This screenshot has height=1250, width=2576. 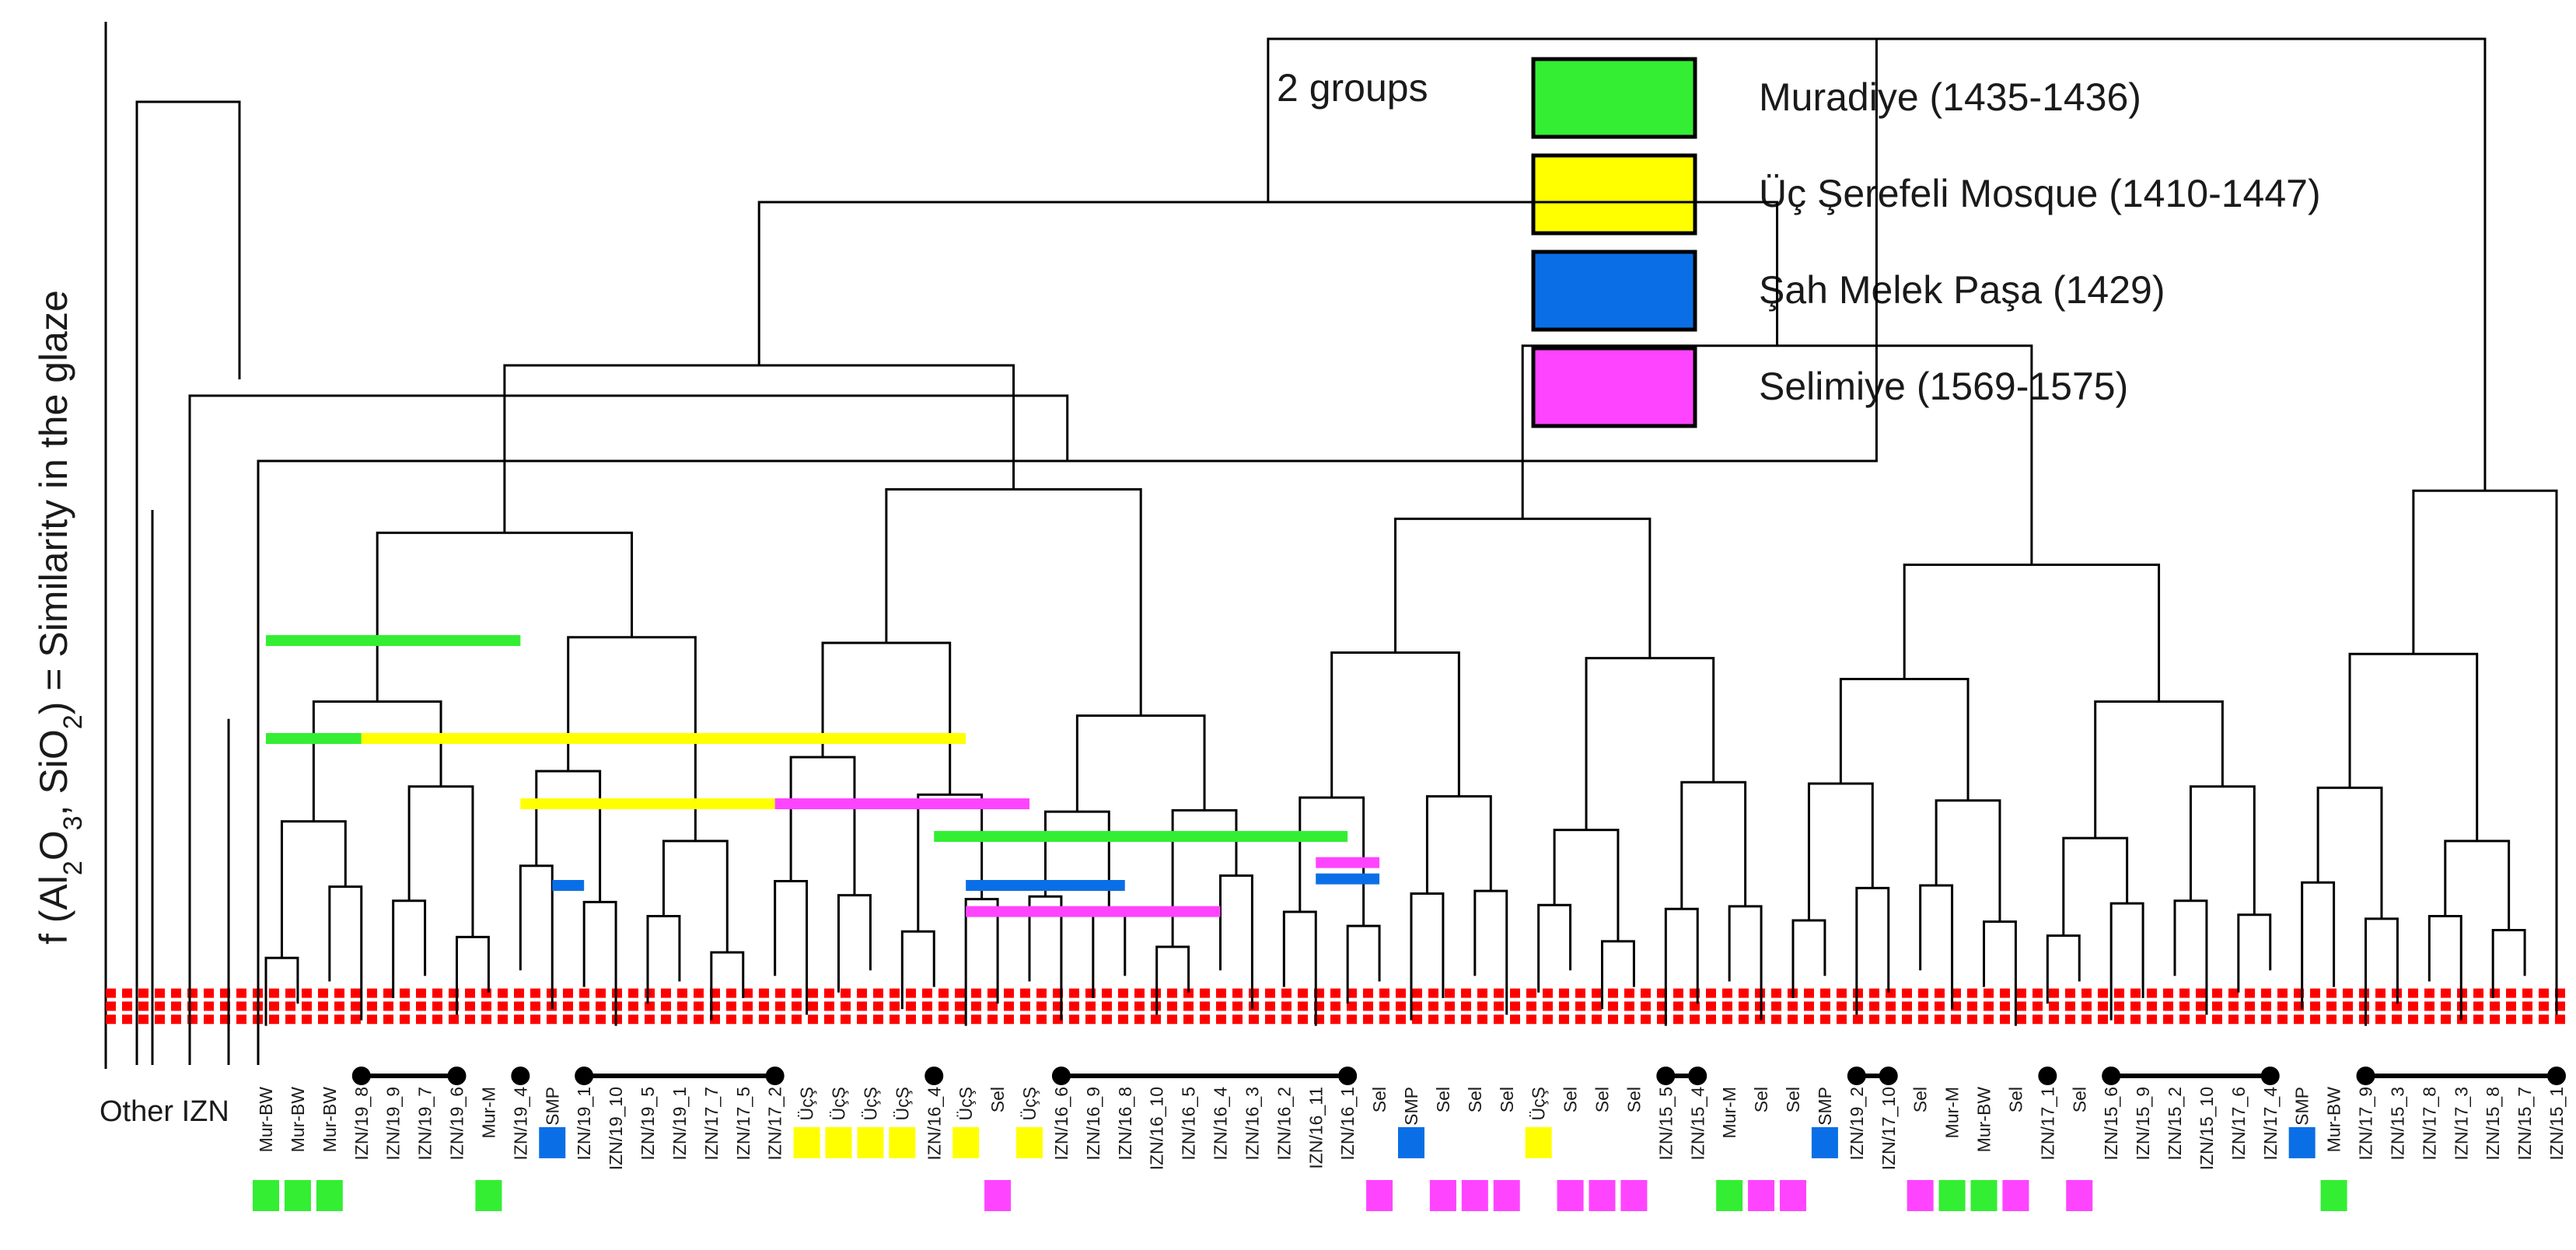 What do you see at coordinates (870, 1103) in the screenshot?
I see `leaf-label-19: ÜçŞ` at bounding box center [870, 1103].